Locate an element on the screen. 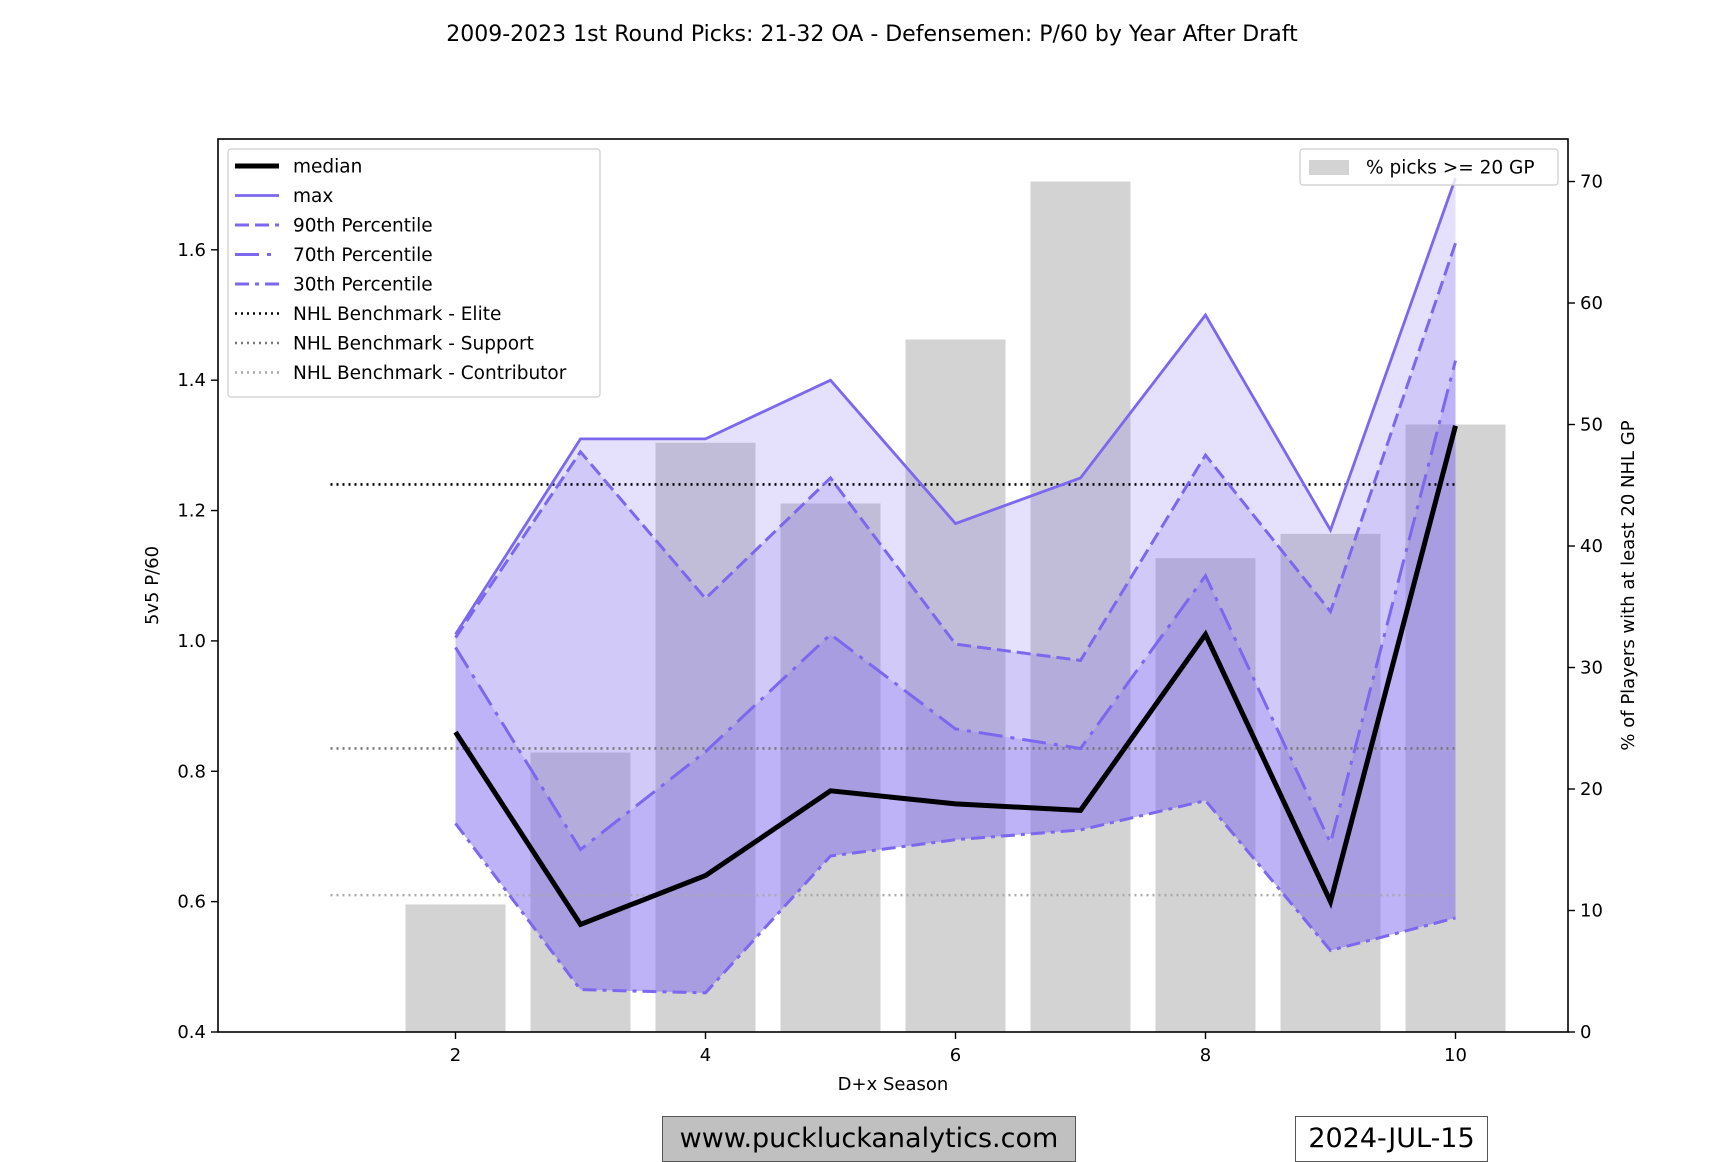 Image resolution: width=1728 pixels, height=1162 pixels. y-tick-label: 0.8 is located at coordinates (191, 771).